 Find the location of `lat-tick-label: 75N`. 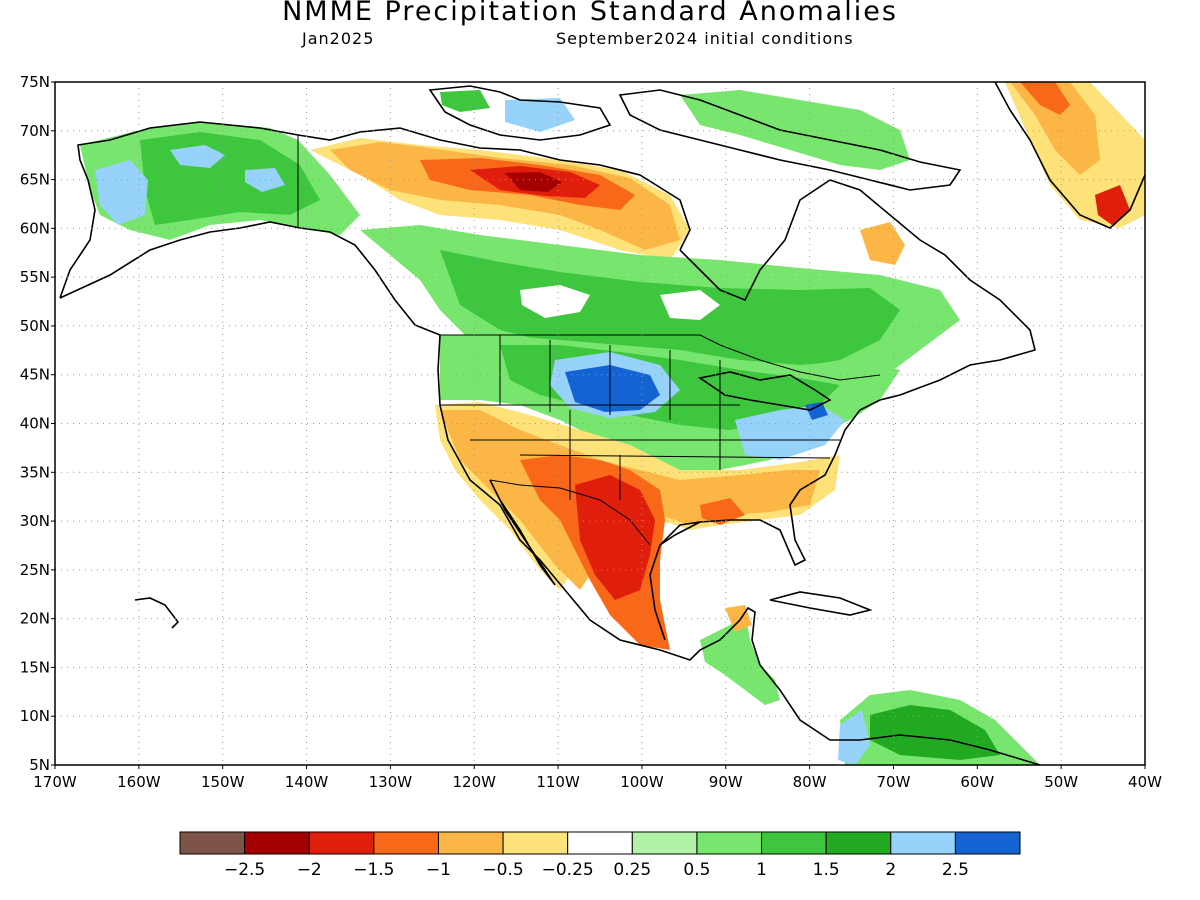

lat-tick-label: 75N is located at coordinates (35, 82).